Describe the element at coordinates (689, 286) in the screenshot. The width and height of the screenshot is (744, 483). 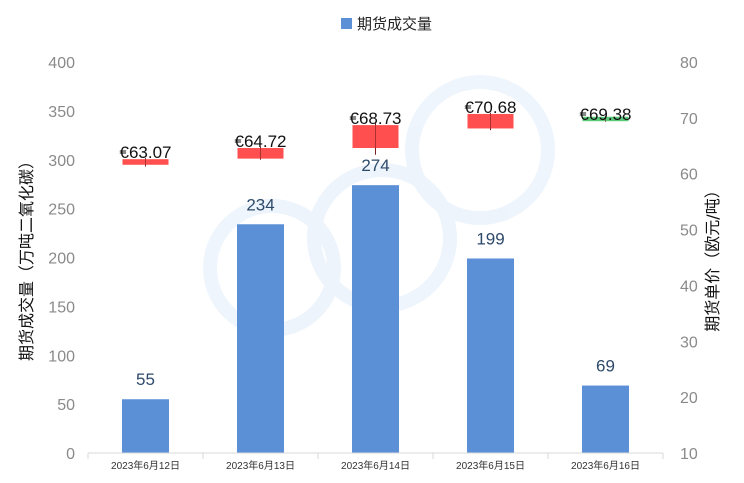
I see `y-right-tick-label: 40` at that location.